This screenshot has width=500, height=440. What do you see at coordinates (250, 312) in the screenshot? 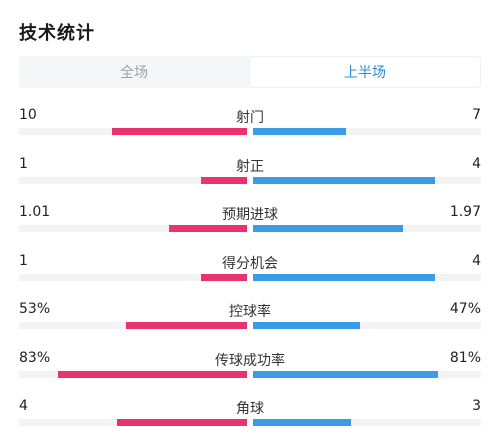
I see `stat-label: 控球率` at bounding box center [250, 312].